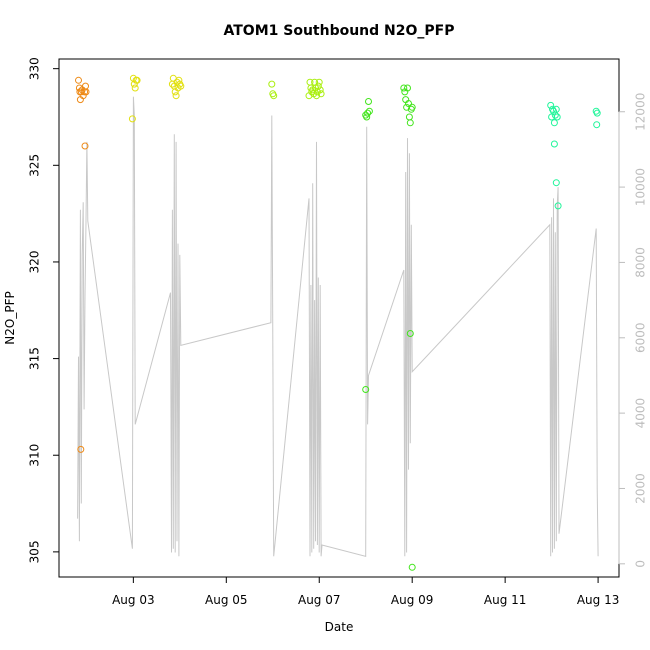 The image size is (650, 650). What do you see at coordinates (412, 600) in the screenshot?
I see `x-tick-label: Aug 09` at bounding box center [412, 600].